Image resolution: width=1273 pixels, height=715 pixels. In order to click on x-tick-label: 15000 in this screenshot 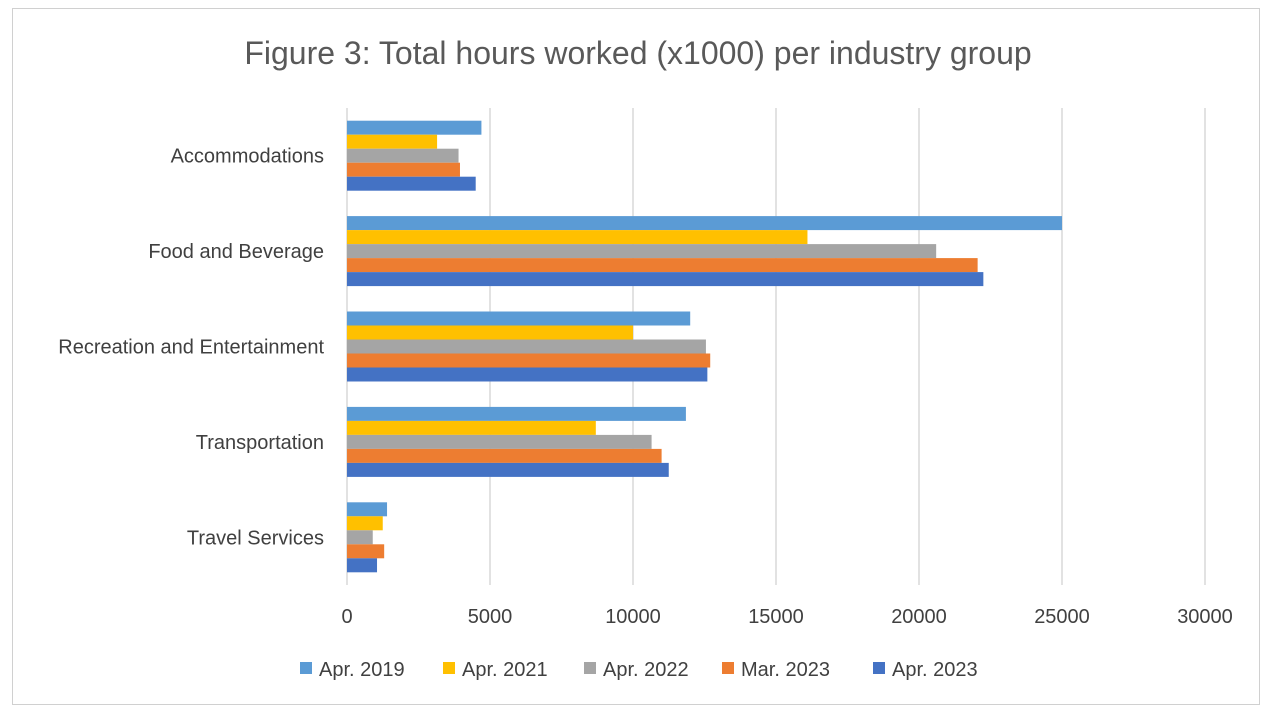, I will do `click(776, 617)`.